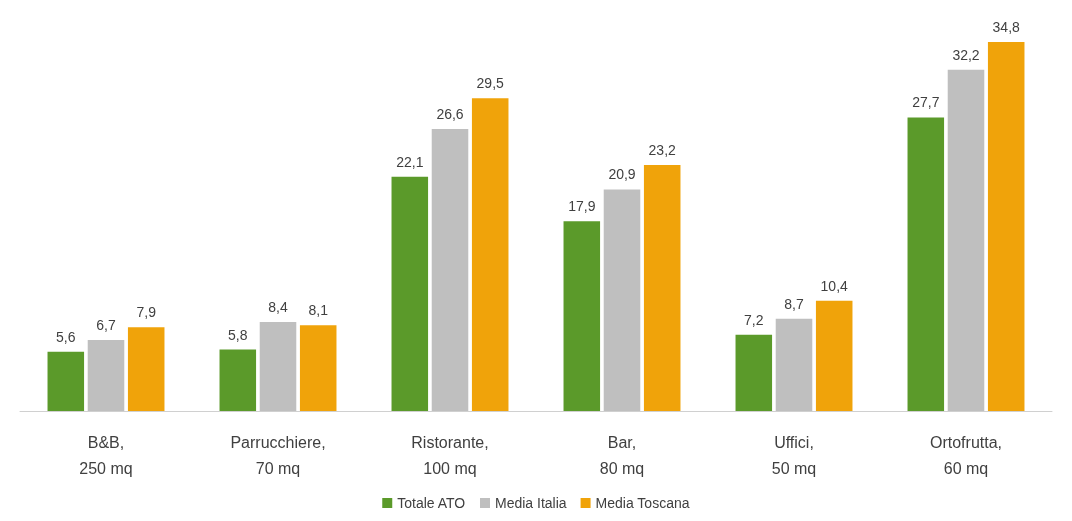  Describe the element at coordinates (106, 455) in the screenshot. I see `x-tick-label: B&B, 250 mq` at that location.